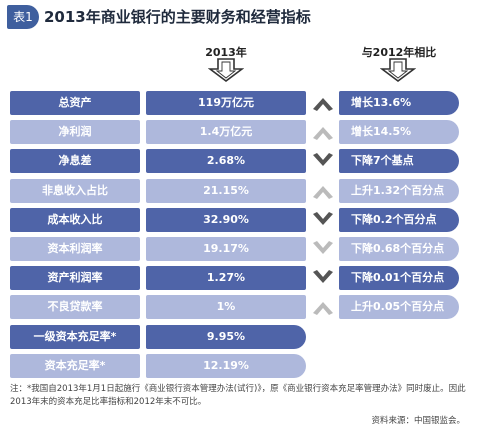  I want to click on indicator-value: 2.68%, so click(226, 161).